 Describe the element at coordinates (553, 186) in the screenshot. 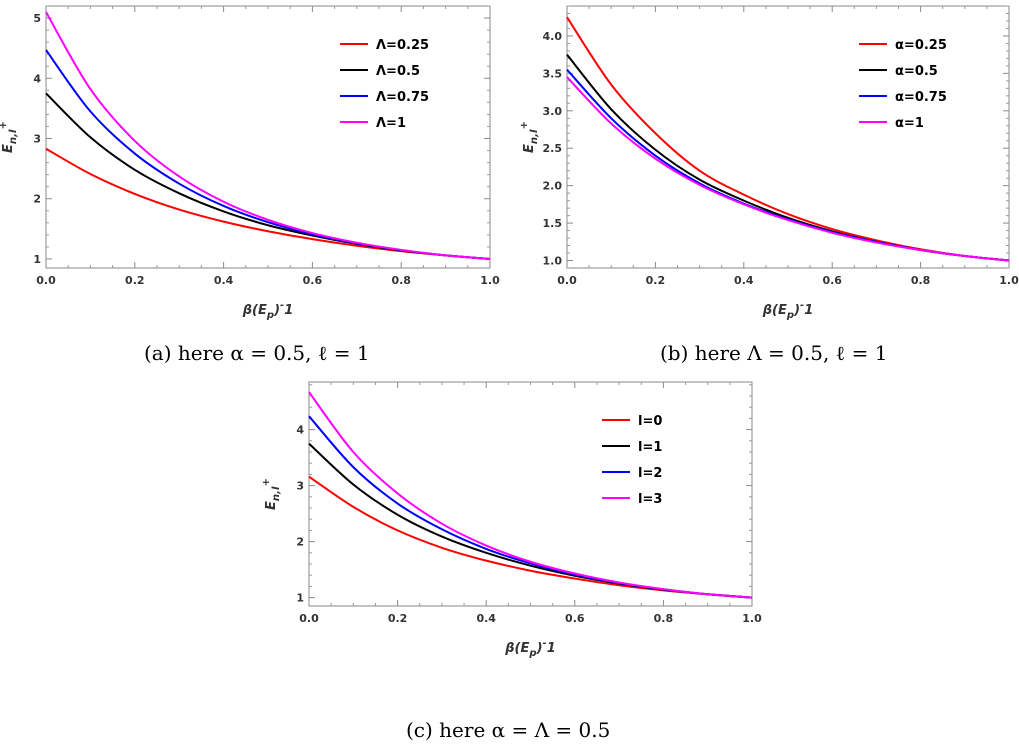

I see `y-tick-label: 2.0` at that location.